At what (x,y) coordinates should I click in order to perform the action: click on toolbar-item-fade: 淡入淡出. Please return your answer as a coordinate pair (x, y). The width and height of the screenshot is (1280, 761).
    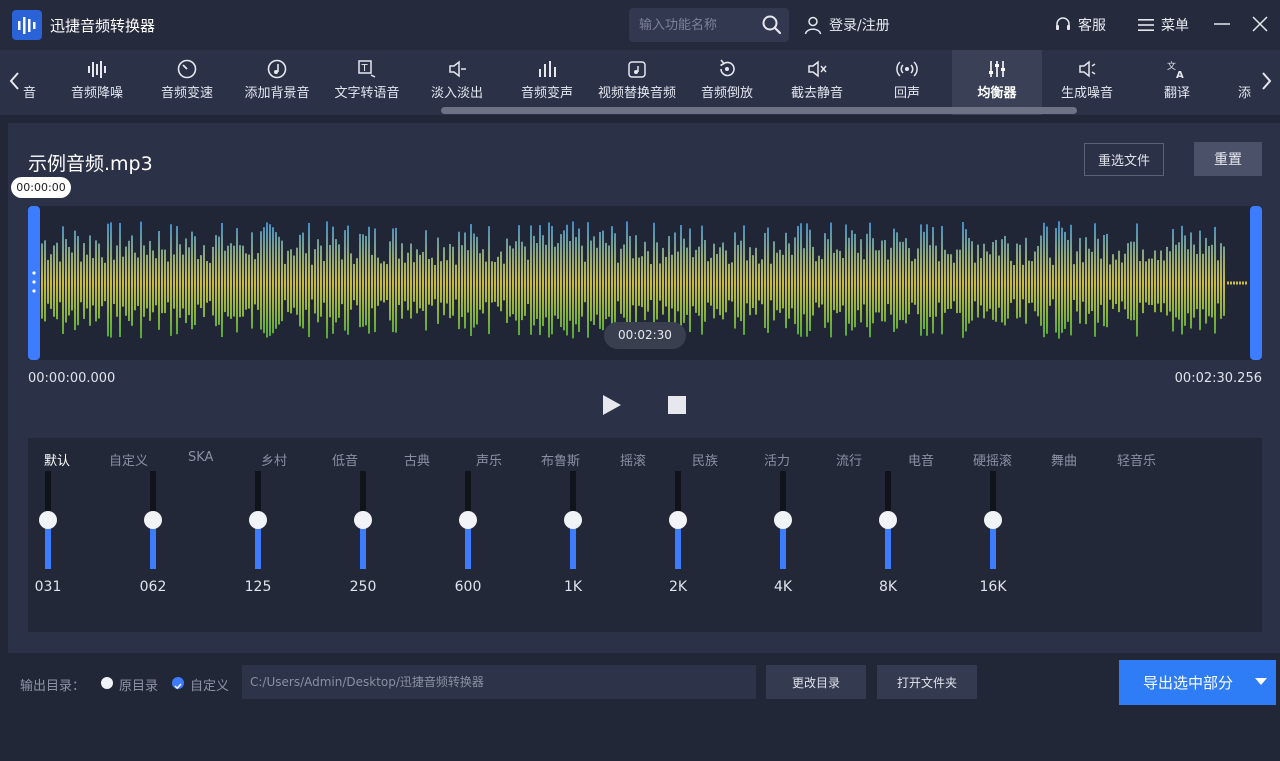
    Looking at the image, I should click on (457, 79).